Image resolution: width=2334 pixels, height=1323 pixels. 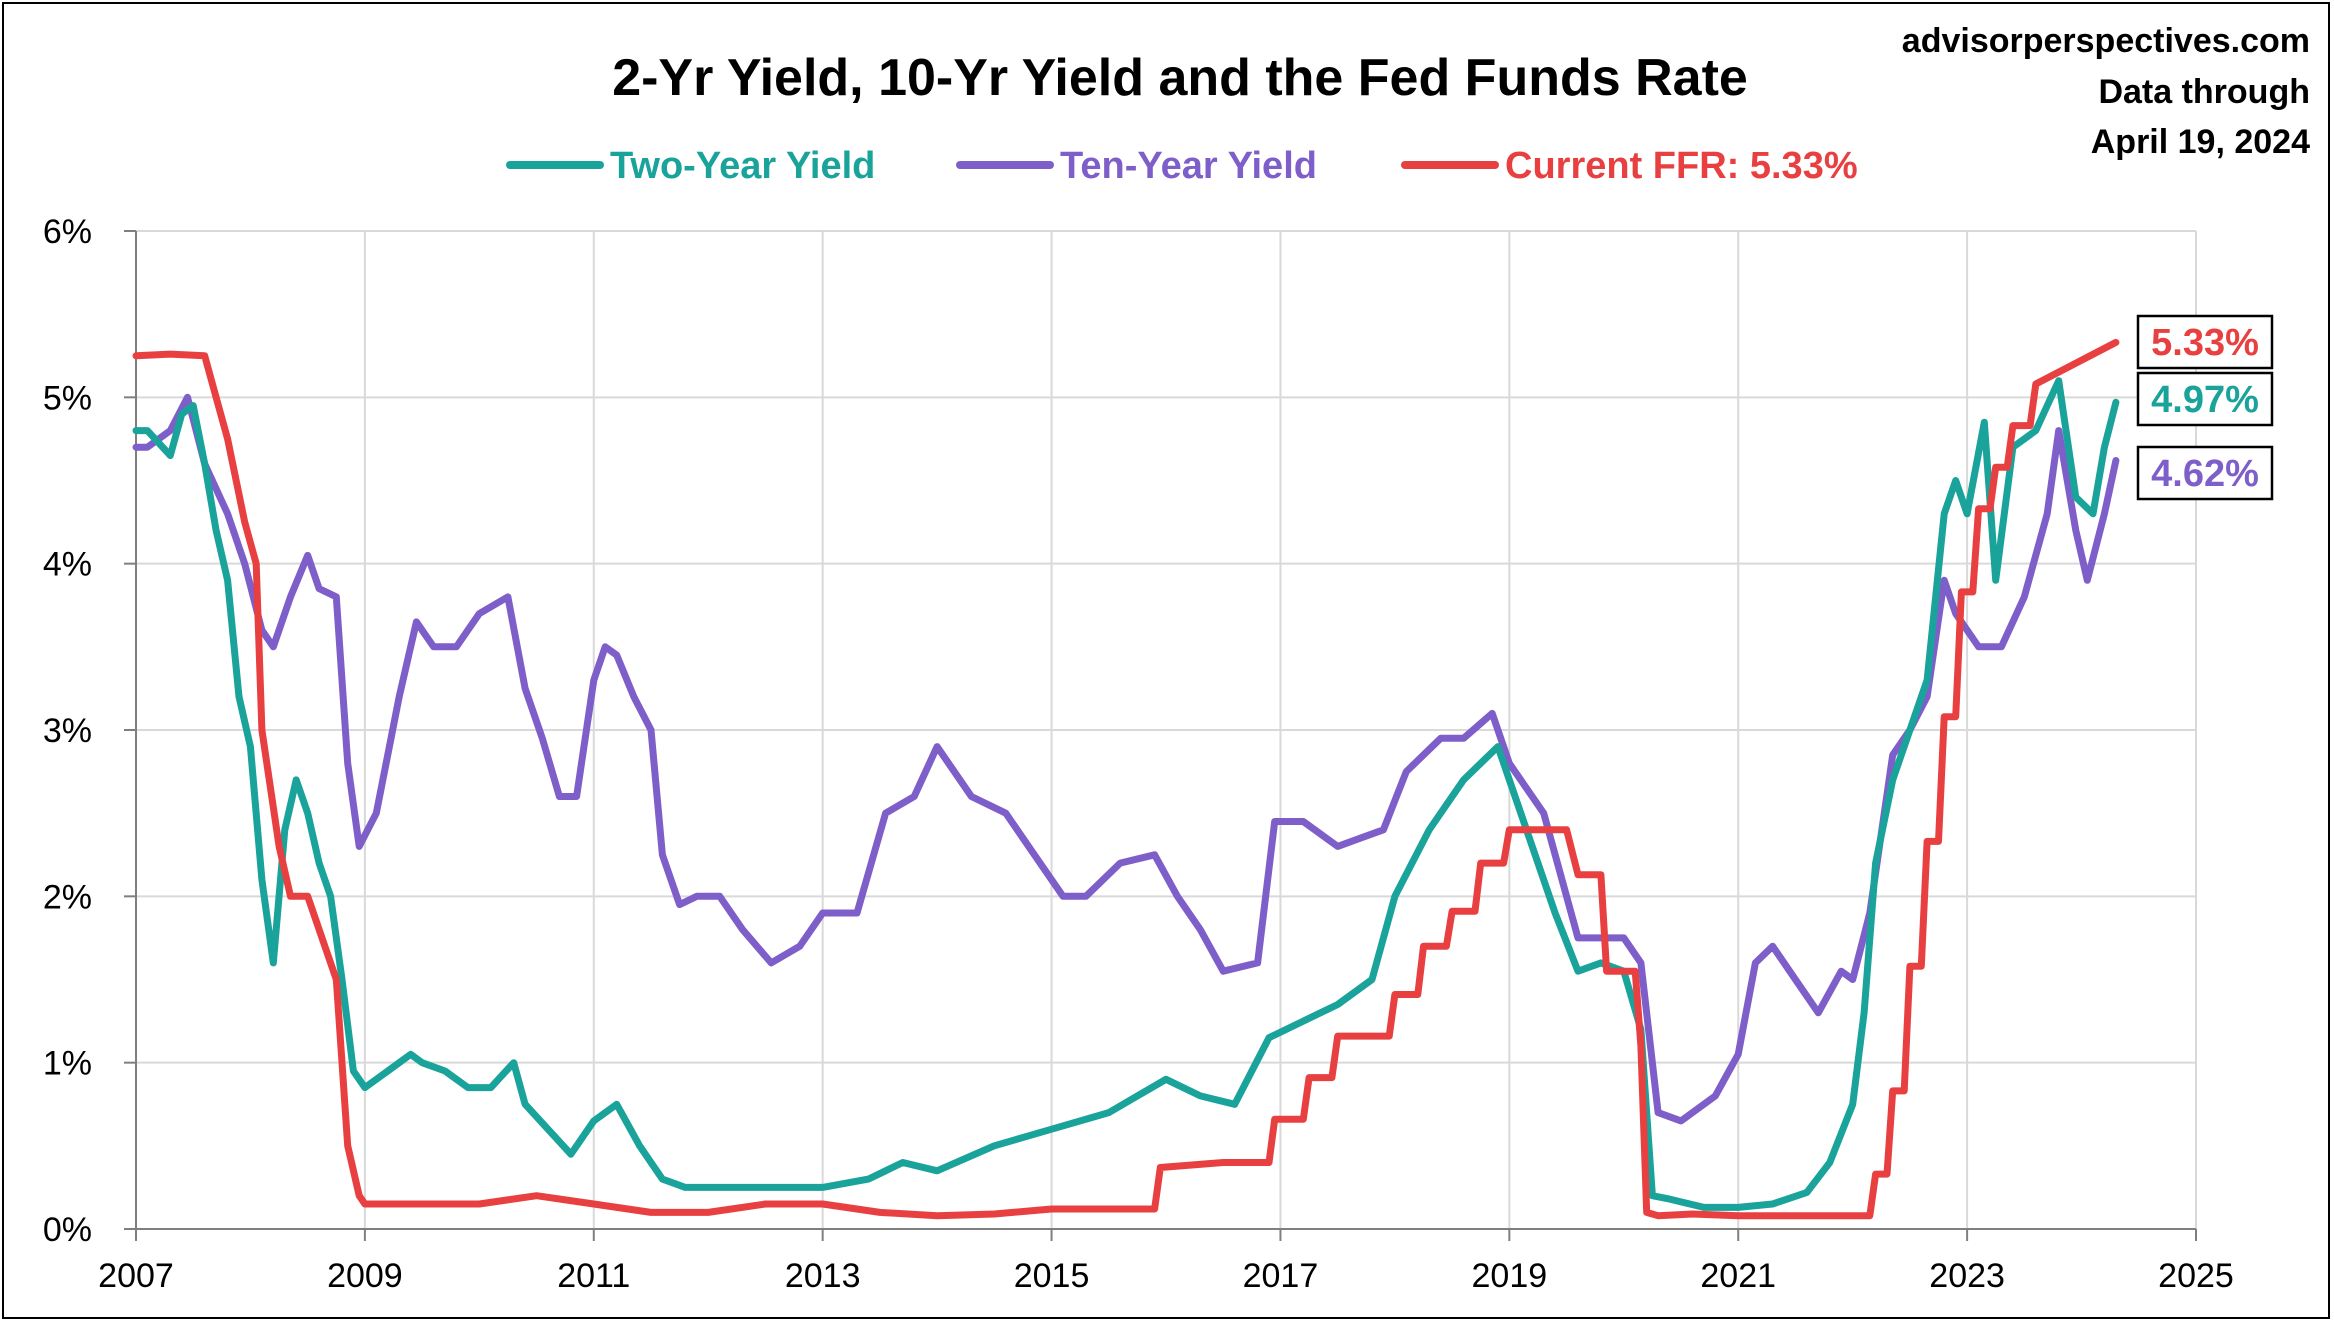 What do you see at coordinates (67, 398) in the screenshot?
I see `y-tick-label: 5%` at bounding box center [67, 398].